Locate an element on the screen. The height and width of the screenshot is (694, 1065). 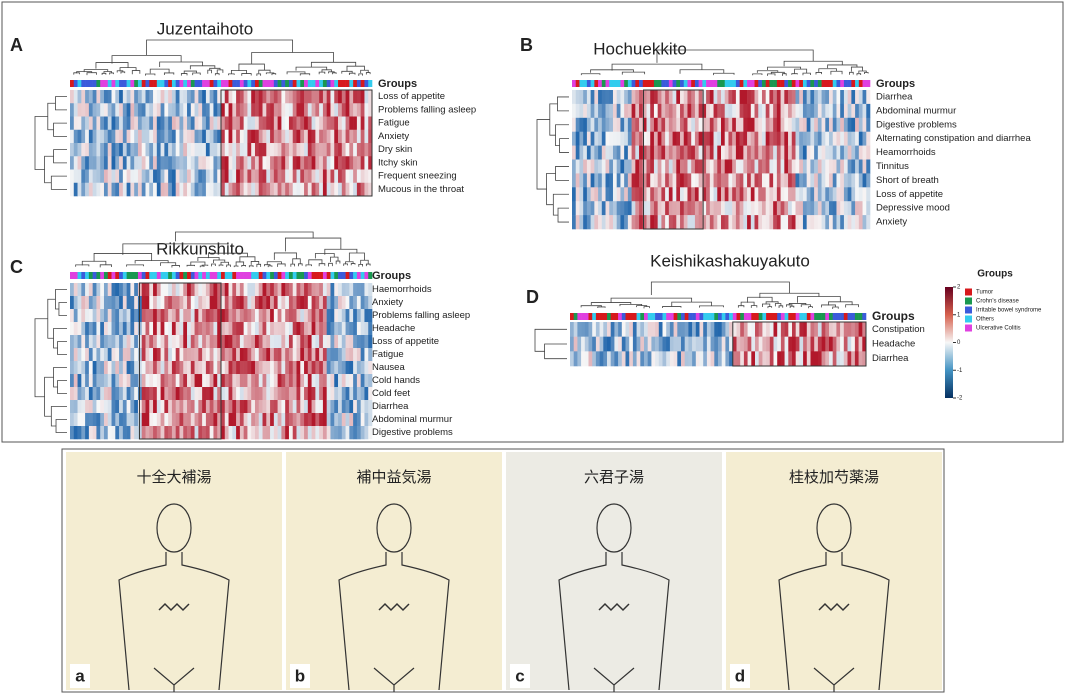
row-label: Haemorrhoids is located at coordinates (402, 289).